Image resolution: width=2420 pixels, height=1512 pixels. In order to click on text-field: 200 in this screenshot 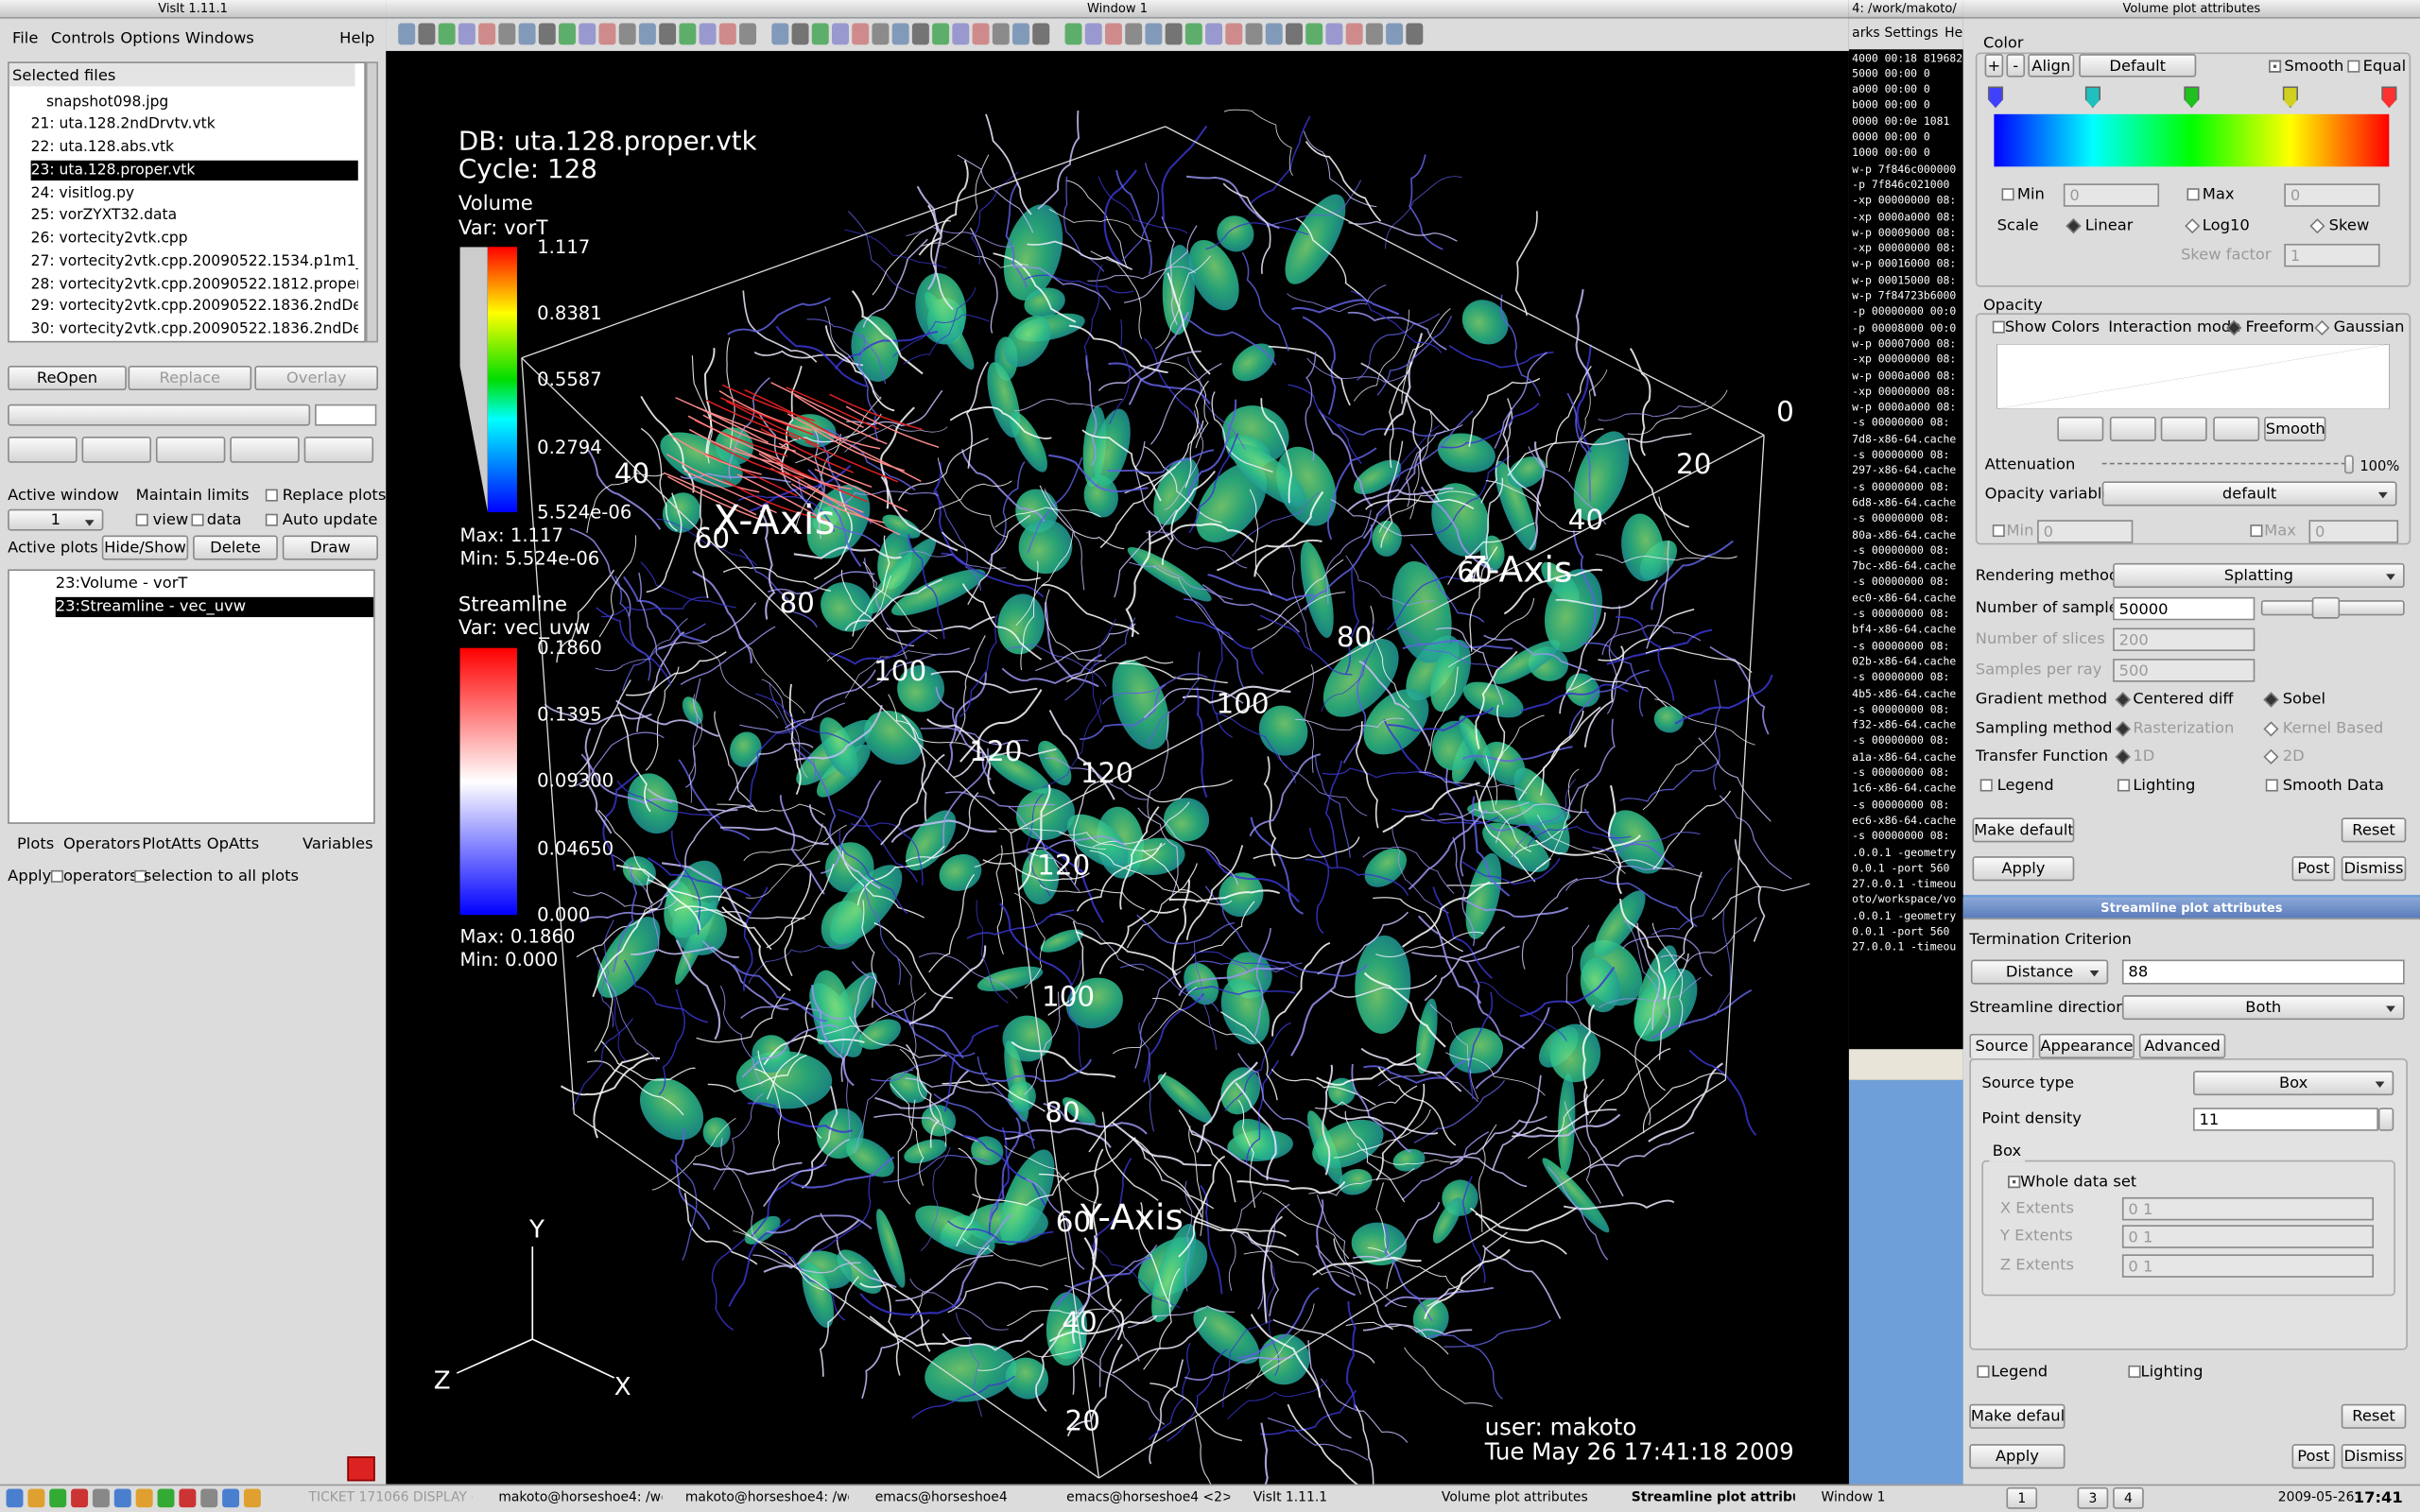, I will do `click(2184, 639)`.